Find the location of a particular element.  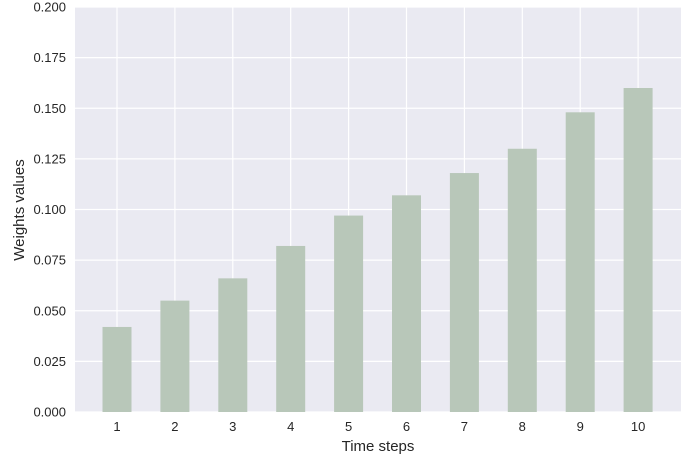

y-tick-label: 0.100 is located at coordinates (49, 209).